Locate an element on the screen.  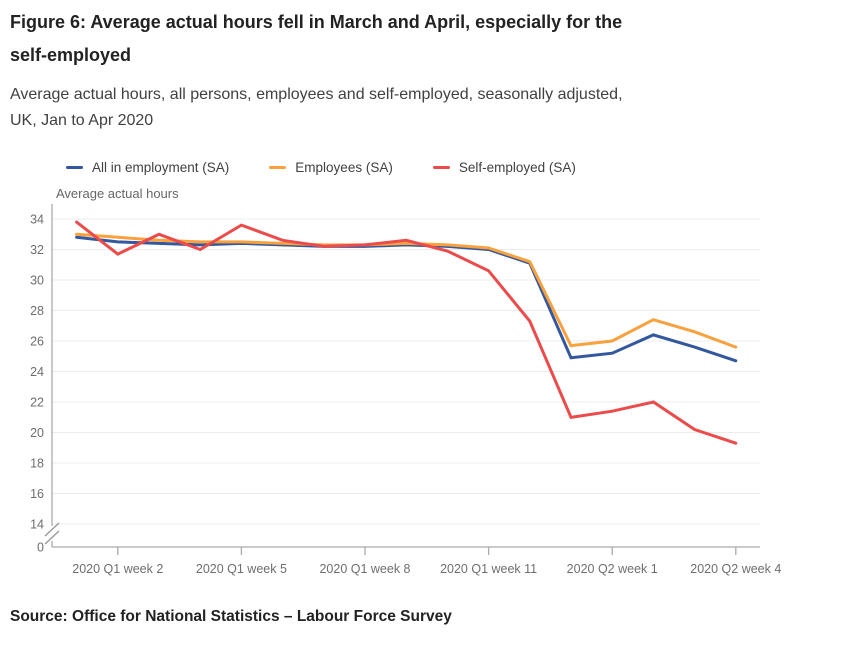
y-tick-label: 28 is located at coordinates (37, 311).